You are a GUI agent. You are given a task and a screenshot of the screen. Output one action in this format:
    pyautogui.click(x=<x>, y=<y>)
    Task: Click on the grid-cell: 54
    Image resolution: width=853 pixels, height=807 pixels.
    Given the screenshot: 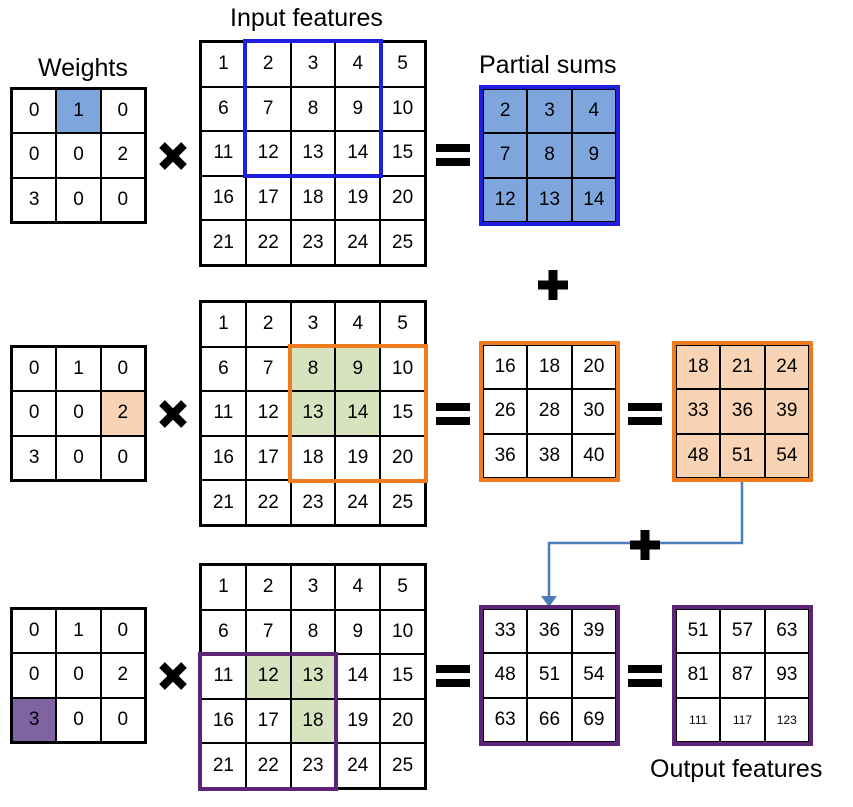 What is the action you would take?
    pyautogui.click(x=593, y=675)
    